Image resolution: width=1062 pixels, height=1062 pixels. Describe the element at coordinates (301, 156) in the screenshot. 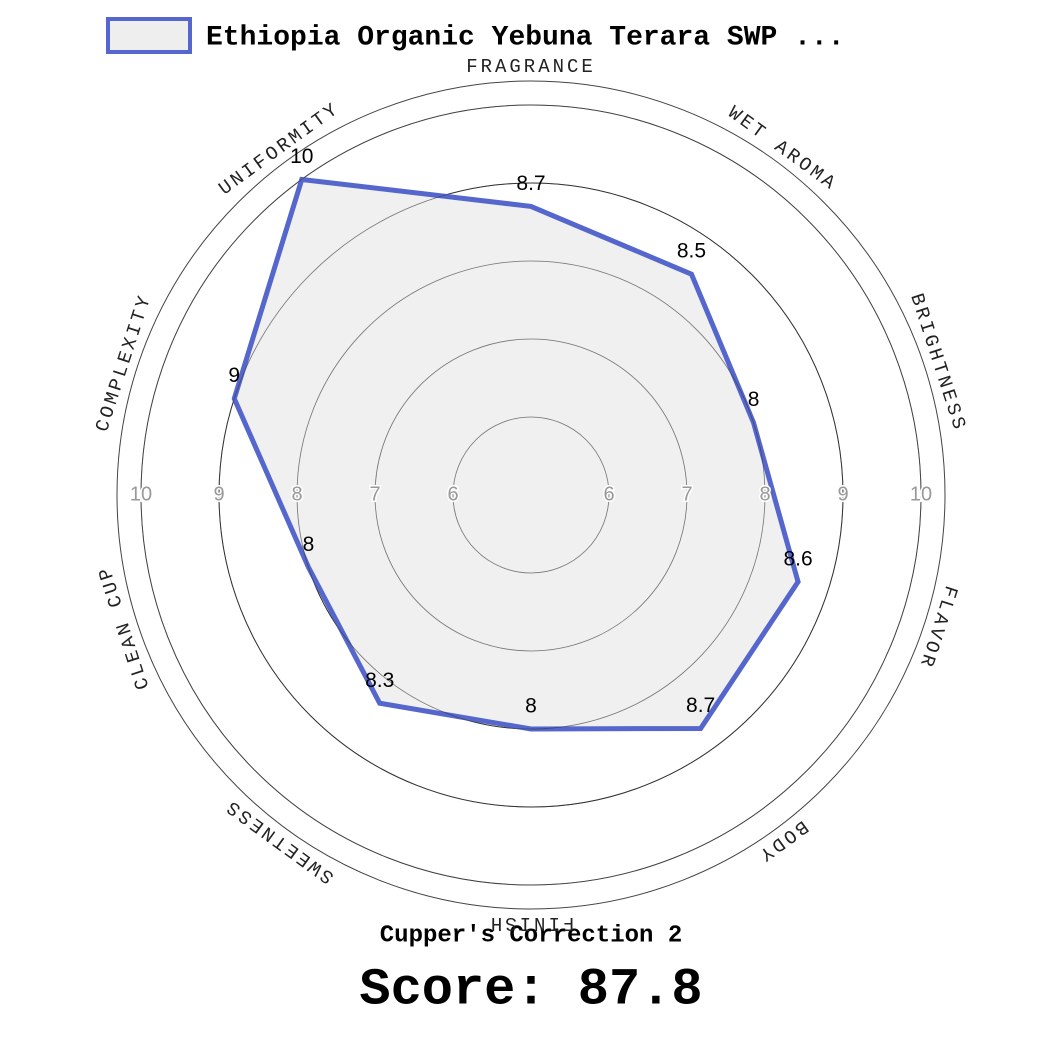

I see `data-label: 10` at that location.